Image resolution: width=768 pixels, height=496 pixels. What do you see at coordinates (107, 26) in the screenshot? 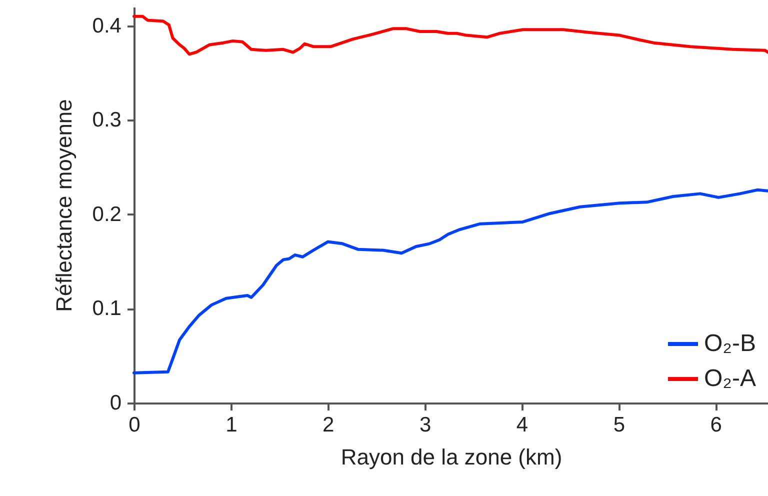
I see `y-tick-label: 0.4` at bounding box center [107, 26].